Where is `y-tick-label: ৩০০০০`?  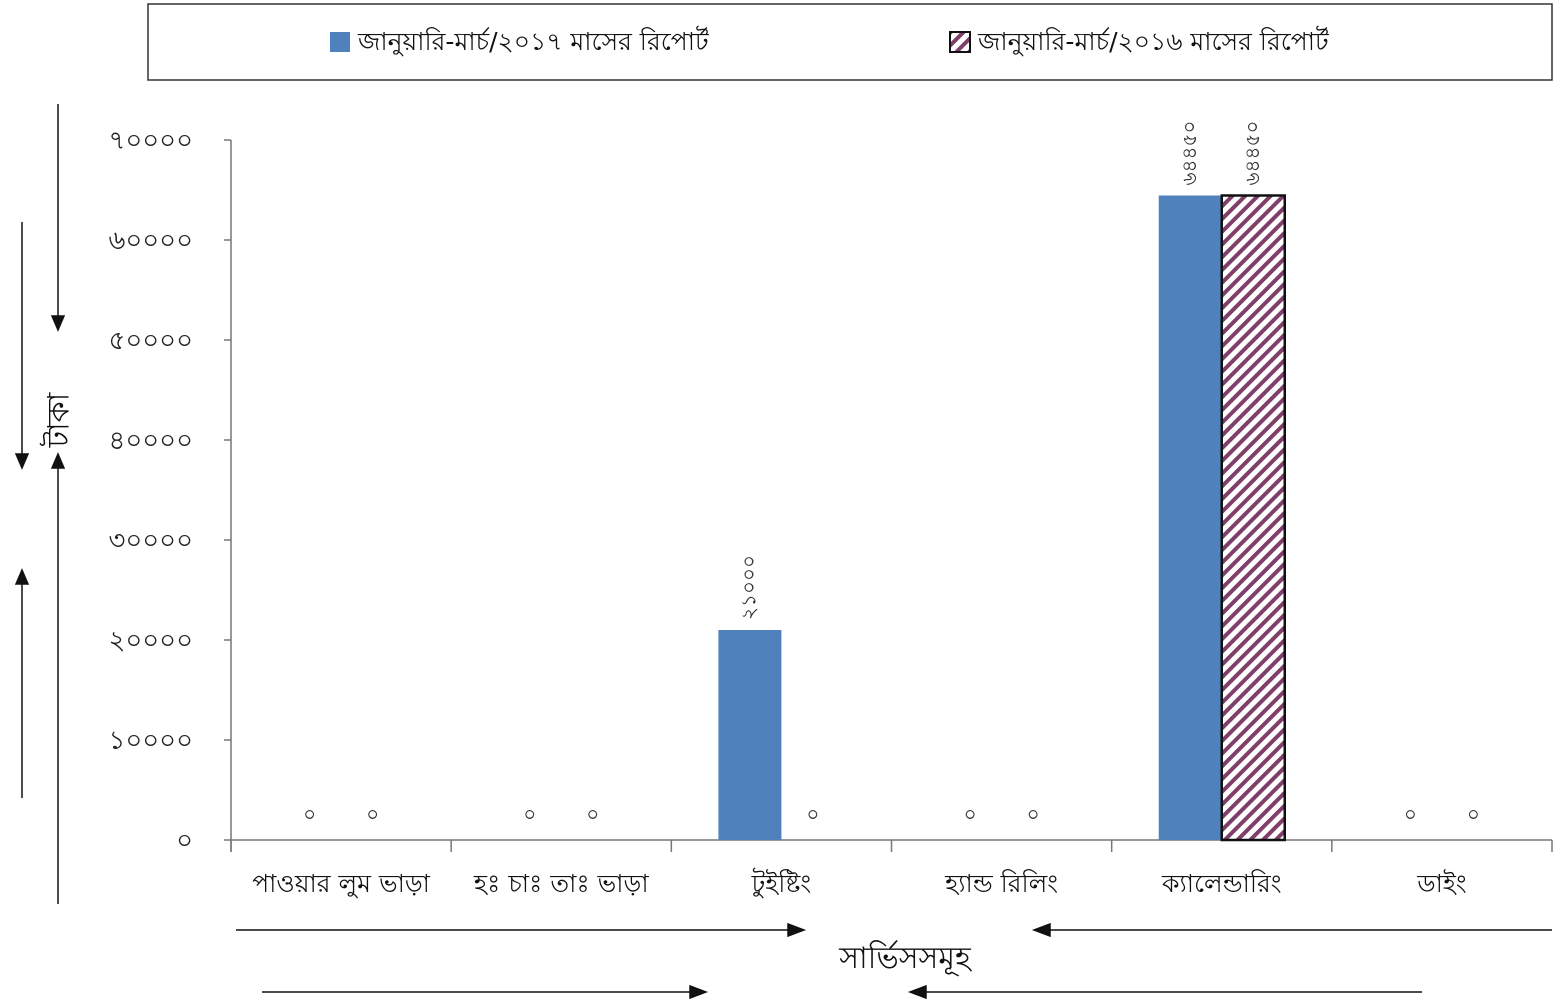 y-tick-label: ৩০০০০ is located at coordinates (150, 541).